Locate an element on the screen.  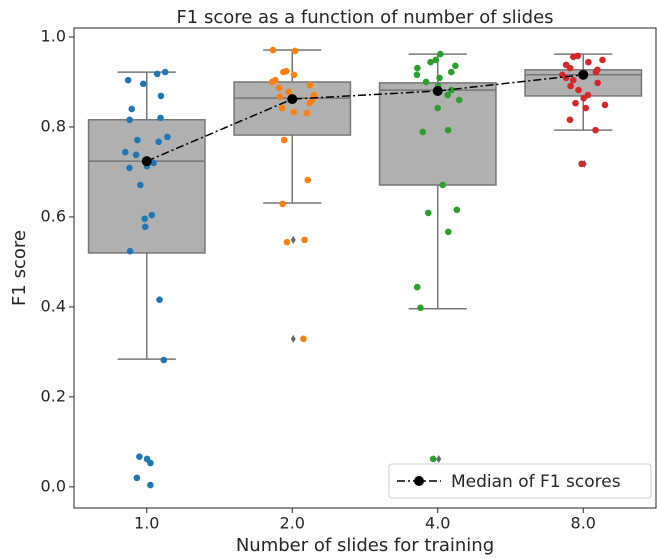
y-tick-label: 0.0 is located at coordinates (53, 485).